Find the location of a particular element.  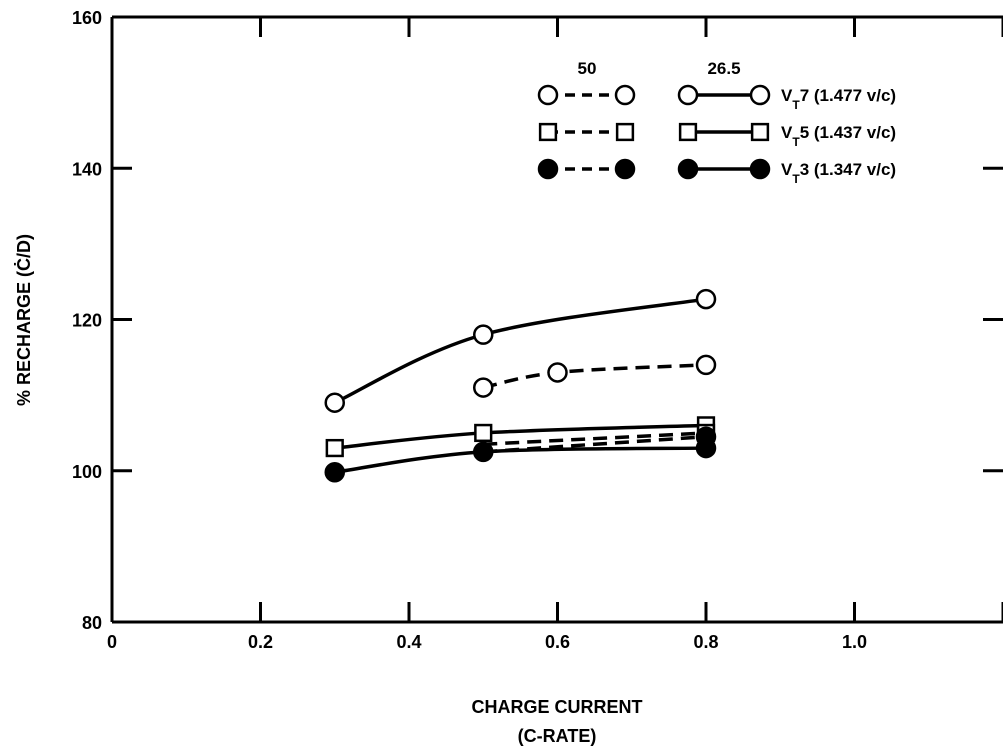

y-axis-title: % RECHARGE (Ċ/D) is located at coordinates (24, 320).